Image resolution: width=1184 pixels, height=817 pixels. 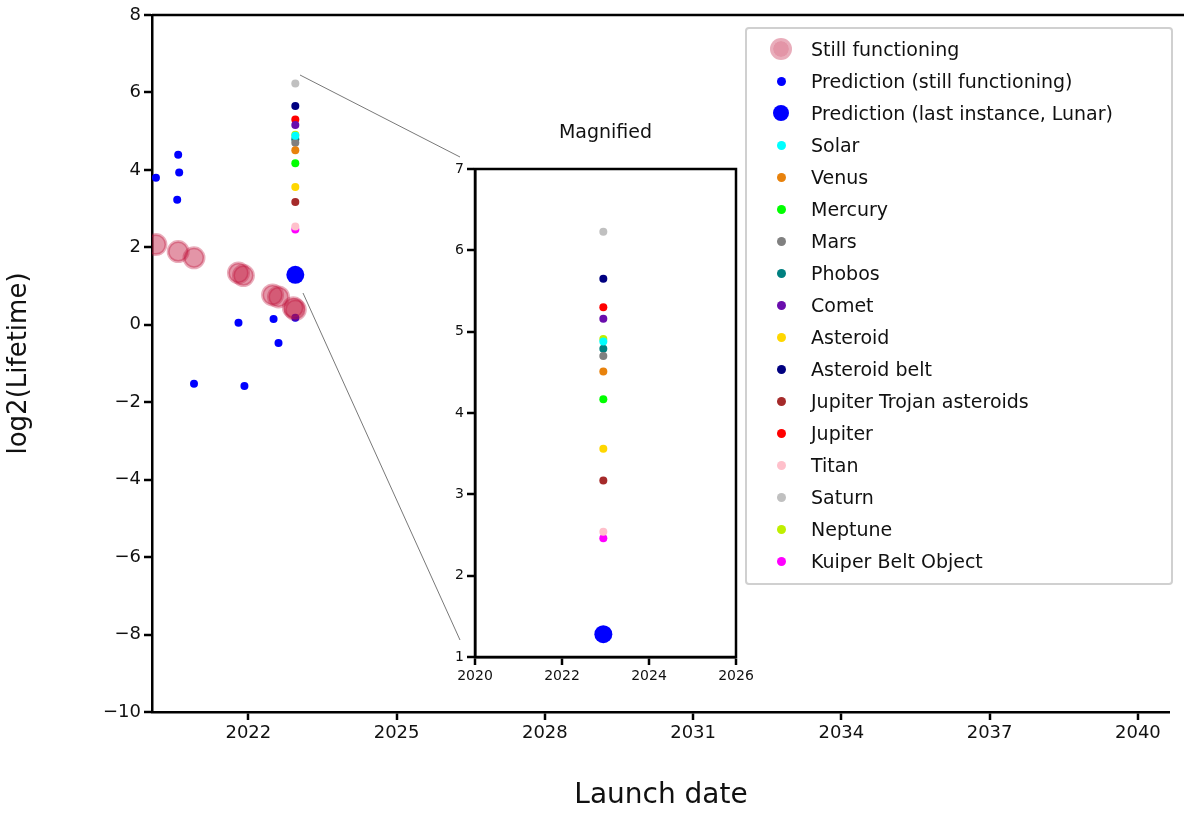 I want to click on x-axis-title: Launch date, so click(x=661, y=794).